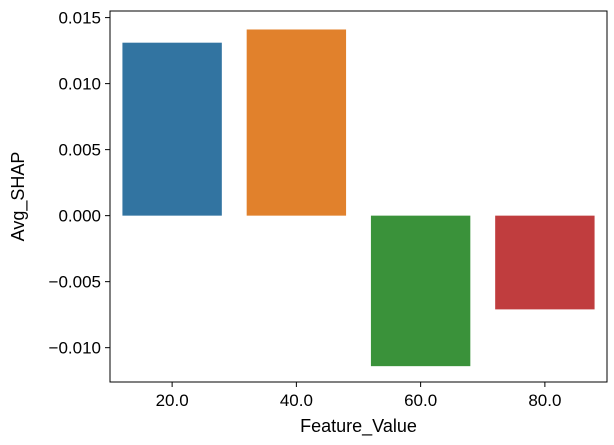 The width and height of the screenshot is (614, 445). What do you see at coordinates (296, 400) in the screenshot?
I see `x-tick-label: 40.0` at bounding box center [296, 400].